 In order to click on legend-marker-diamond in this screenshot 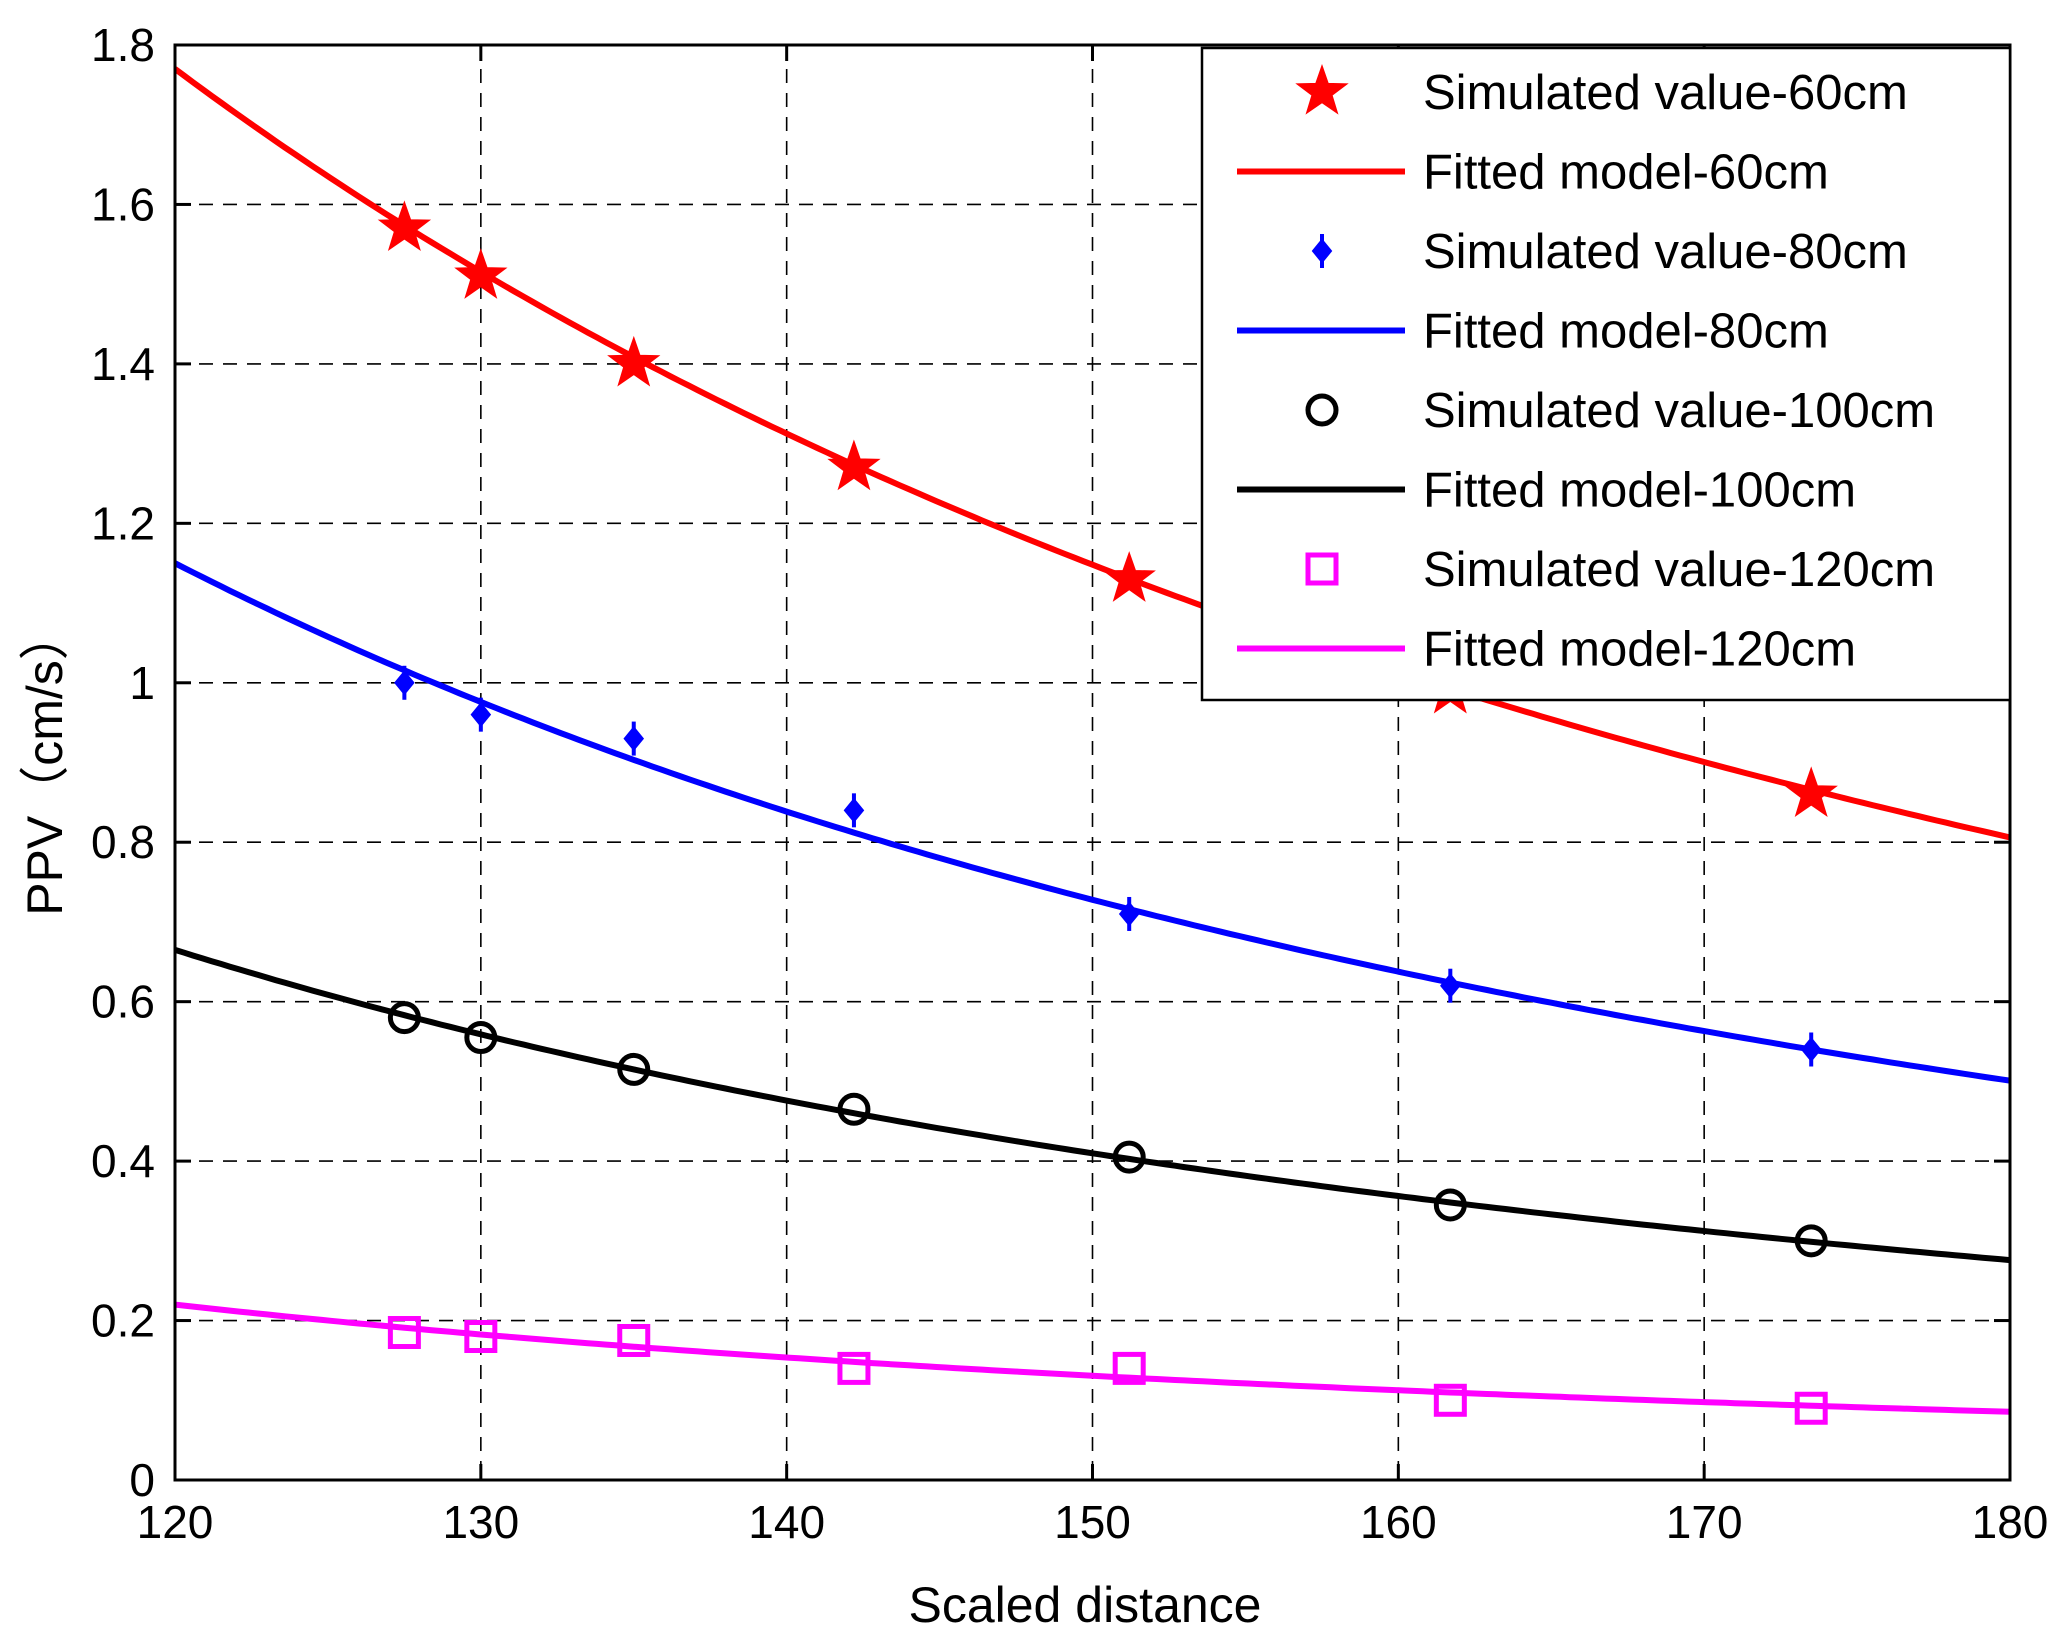, I will do `click(1322, 251)`.